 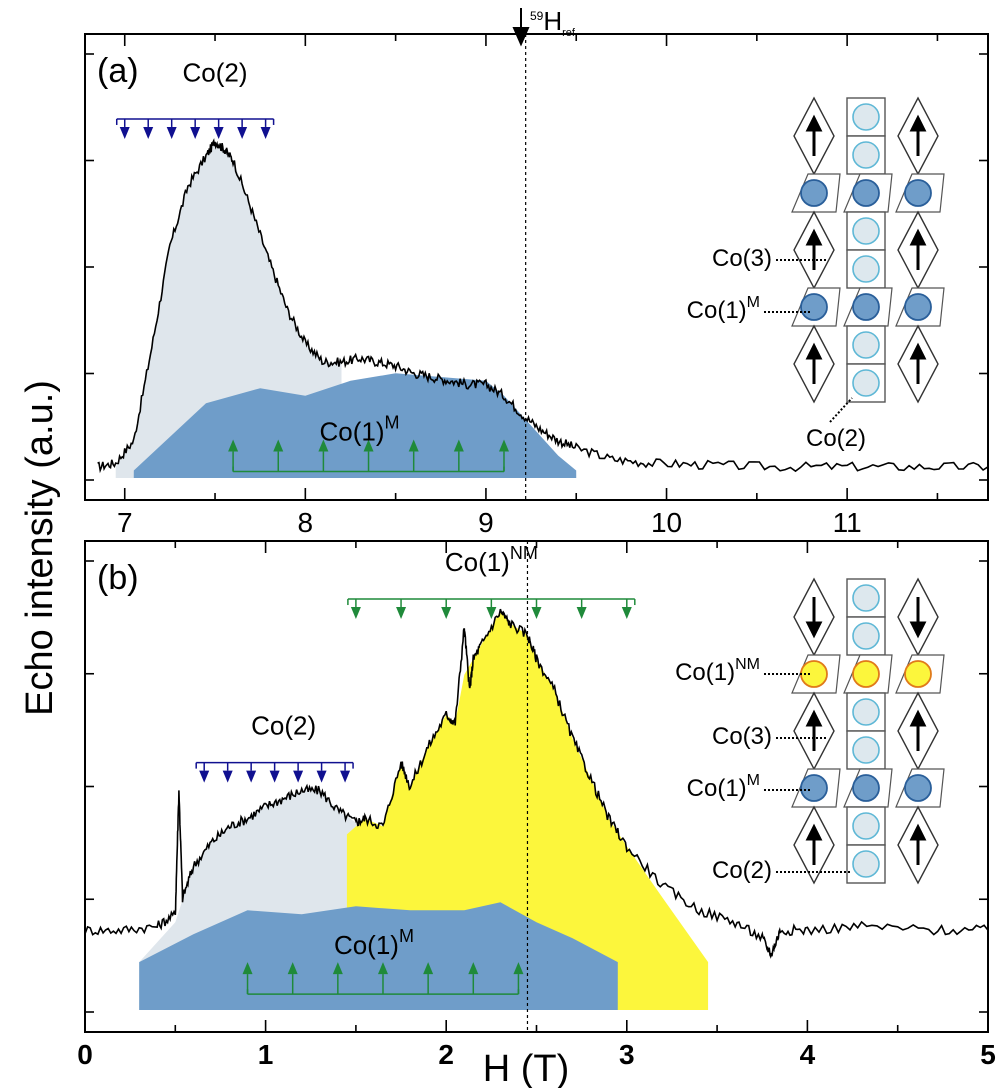 I want to click on x-tick-label: 0, so click(x=85, y=1054).